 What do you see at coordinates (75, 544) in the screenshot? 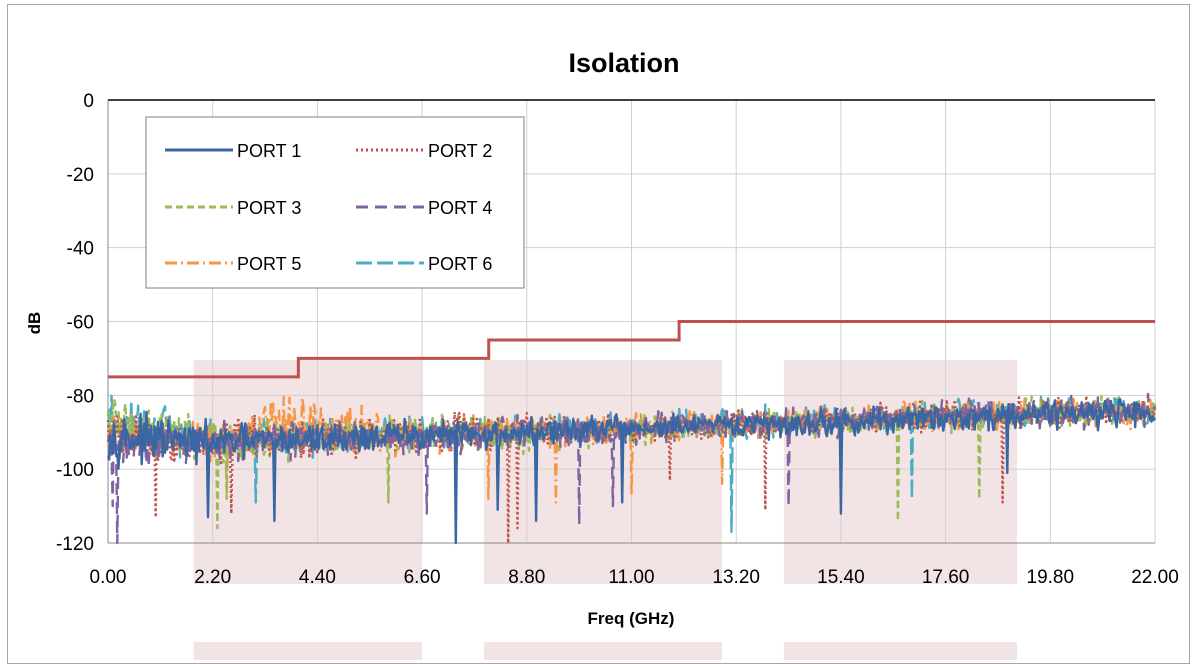
I see `y-tick-label: -120` at bounding box center [75, 544].